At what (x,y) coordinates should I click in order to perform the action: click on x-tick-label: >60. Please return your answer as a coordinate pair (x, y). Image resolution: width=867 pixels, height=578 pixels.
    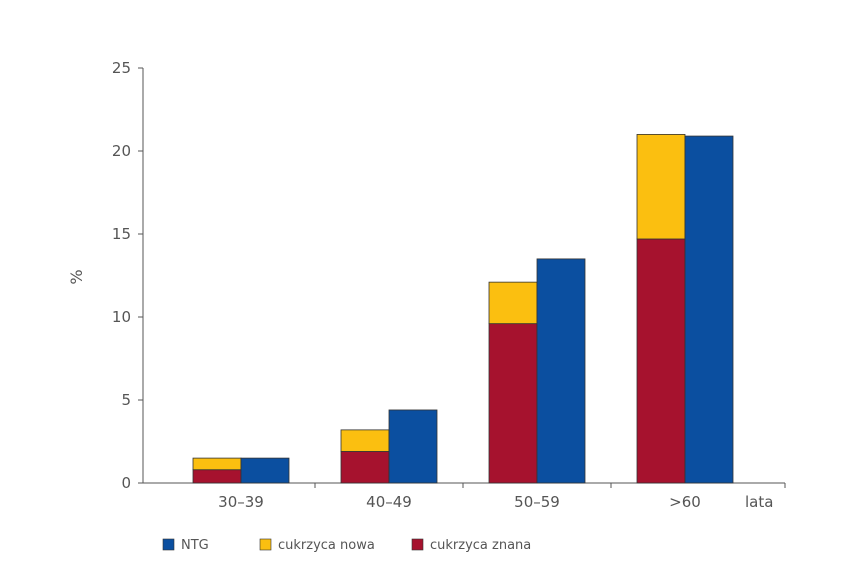
    Looking at the image, I should click on (685, 502).